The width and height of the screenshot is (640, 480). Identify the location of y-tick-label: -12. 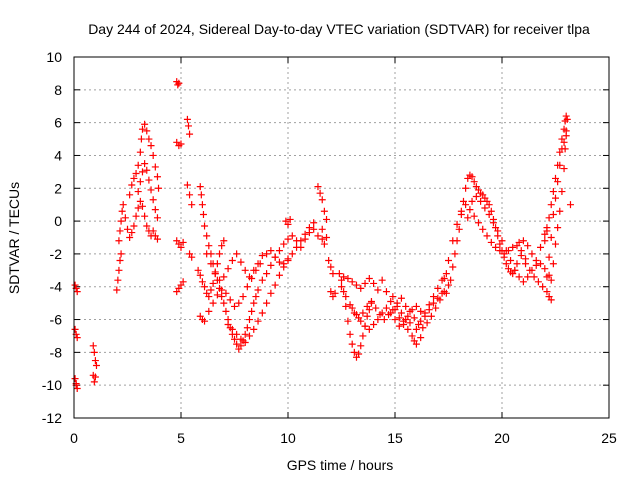
(52, 418).